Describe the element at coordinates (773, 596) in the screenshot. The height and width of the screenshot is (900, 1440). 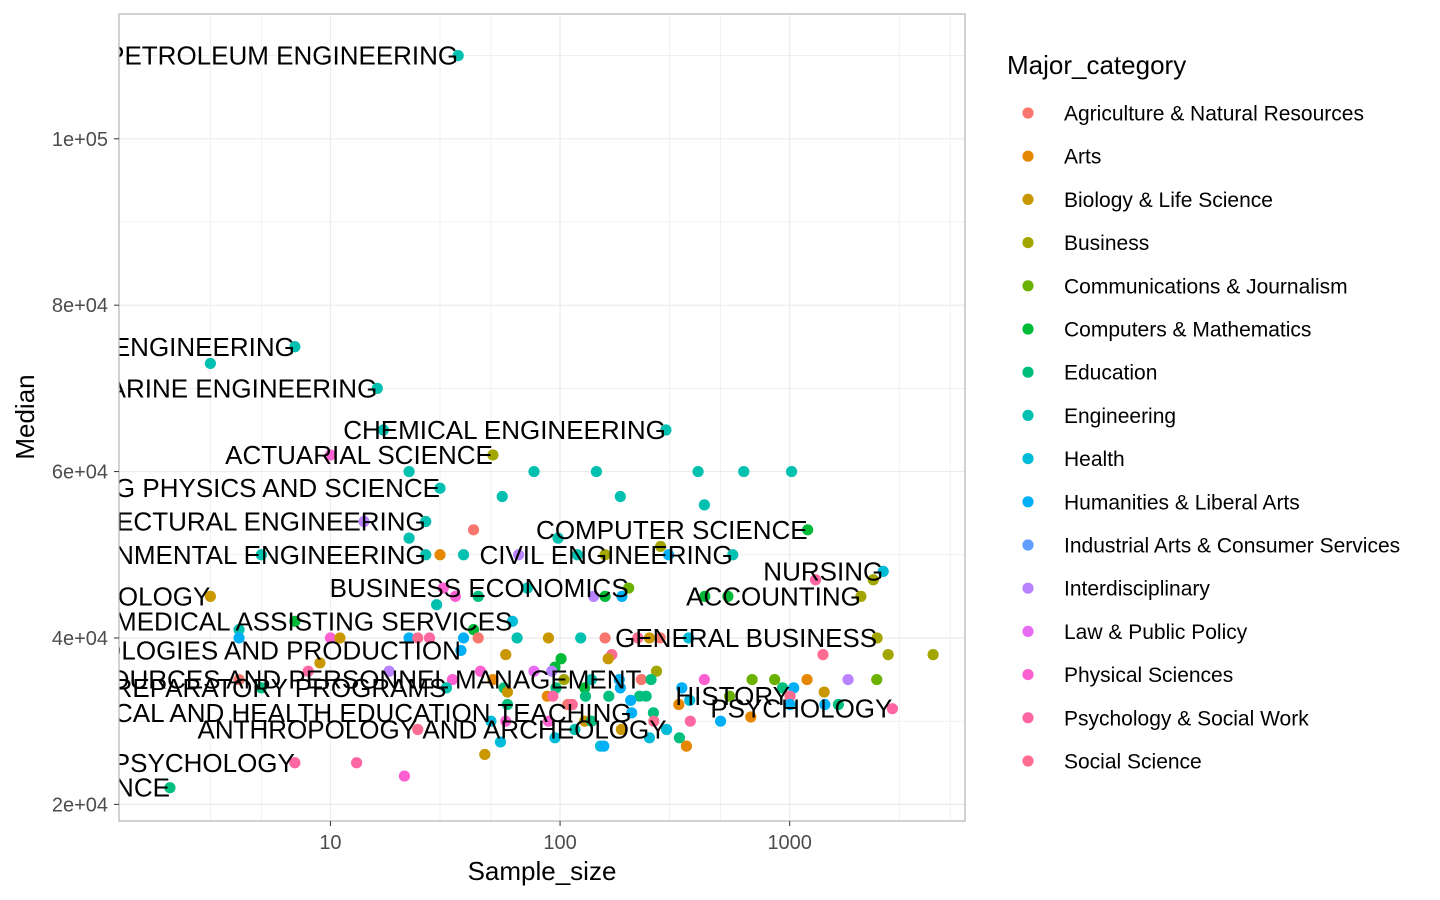
I see `point-label: ACCOUNTING` at that location.